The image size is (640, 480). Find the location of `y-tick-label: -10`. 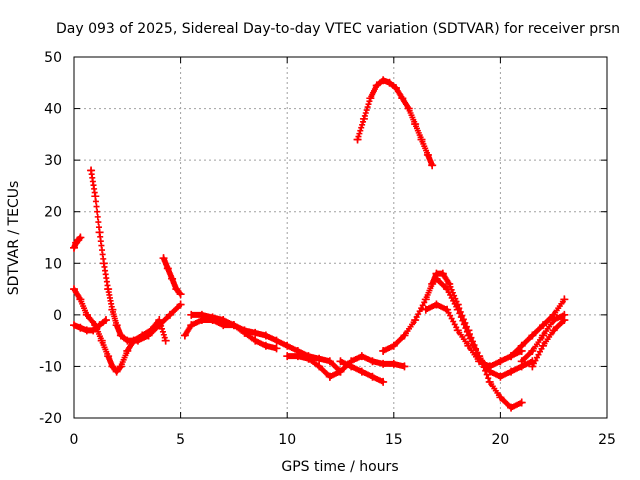

y-tick-label: -10 is located at coordinates (50, 367).